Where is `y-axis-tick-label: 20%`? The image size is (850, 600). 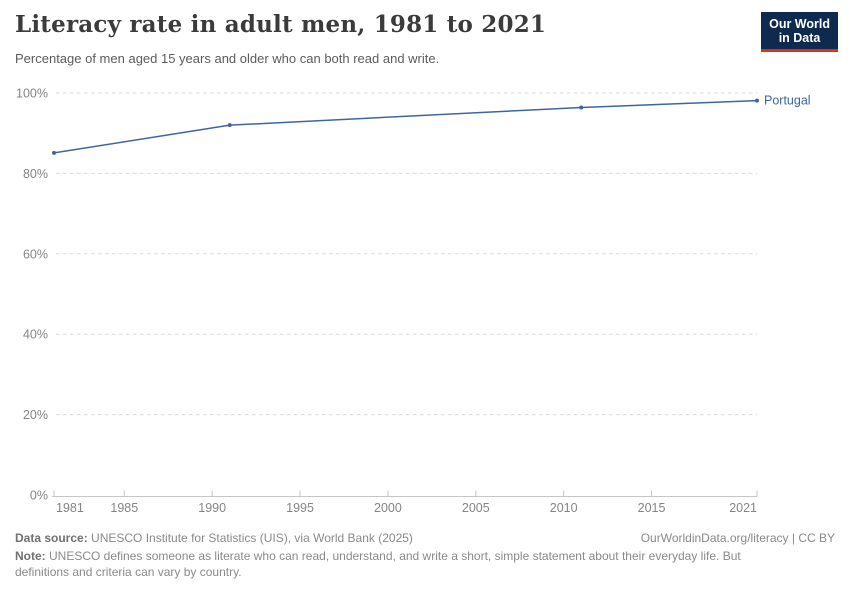 y-axis-tick-label: 20% is located at coordinates (35, 415).